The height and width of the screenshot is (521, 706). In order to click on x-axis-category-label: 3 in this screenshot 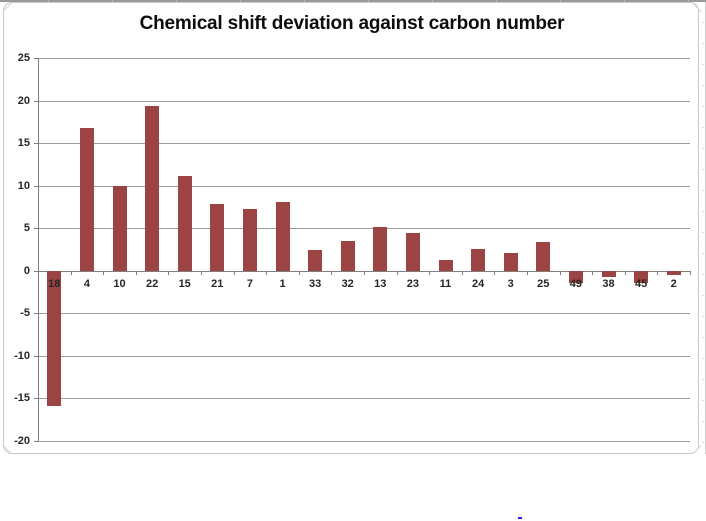, I will do `click(510, 284)`.